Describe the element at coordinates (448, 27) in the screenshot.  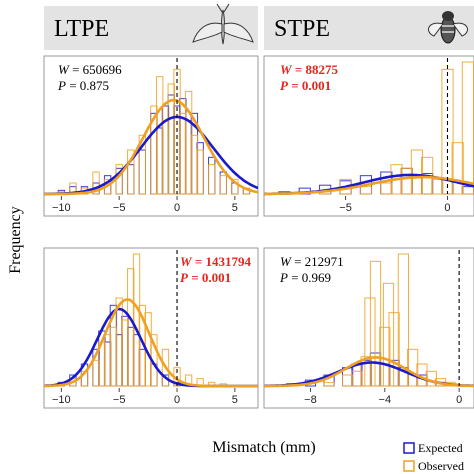
I see `fly-icon` at that location.